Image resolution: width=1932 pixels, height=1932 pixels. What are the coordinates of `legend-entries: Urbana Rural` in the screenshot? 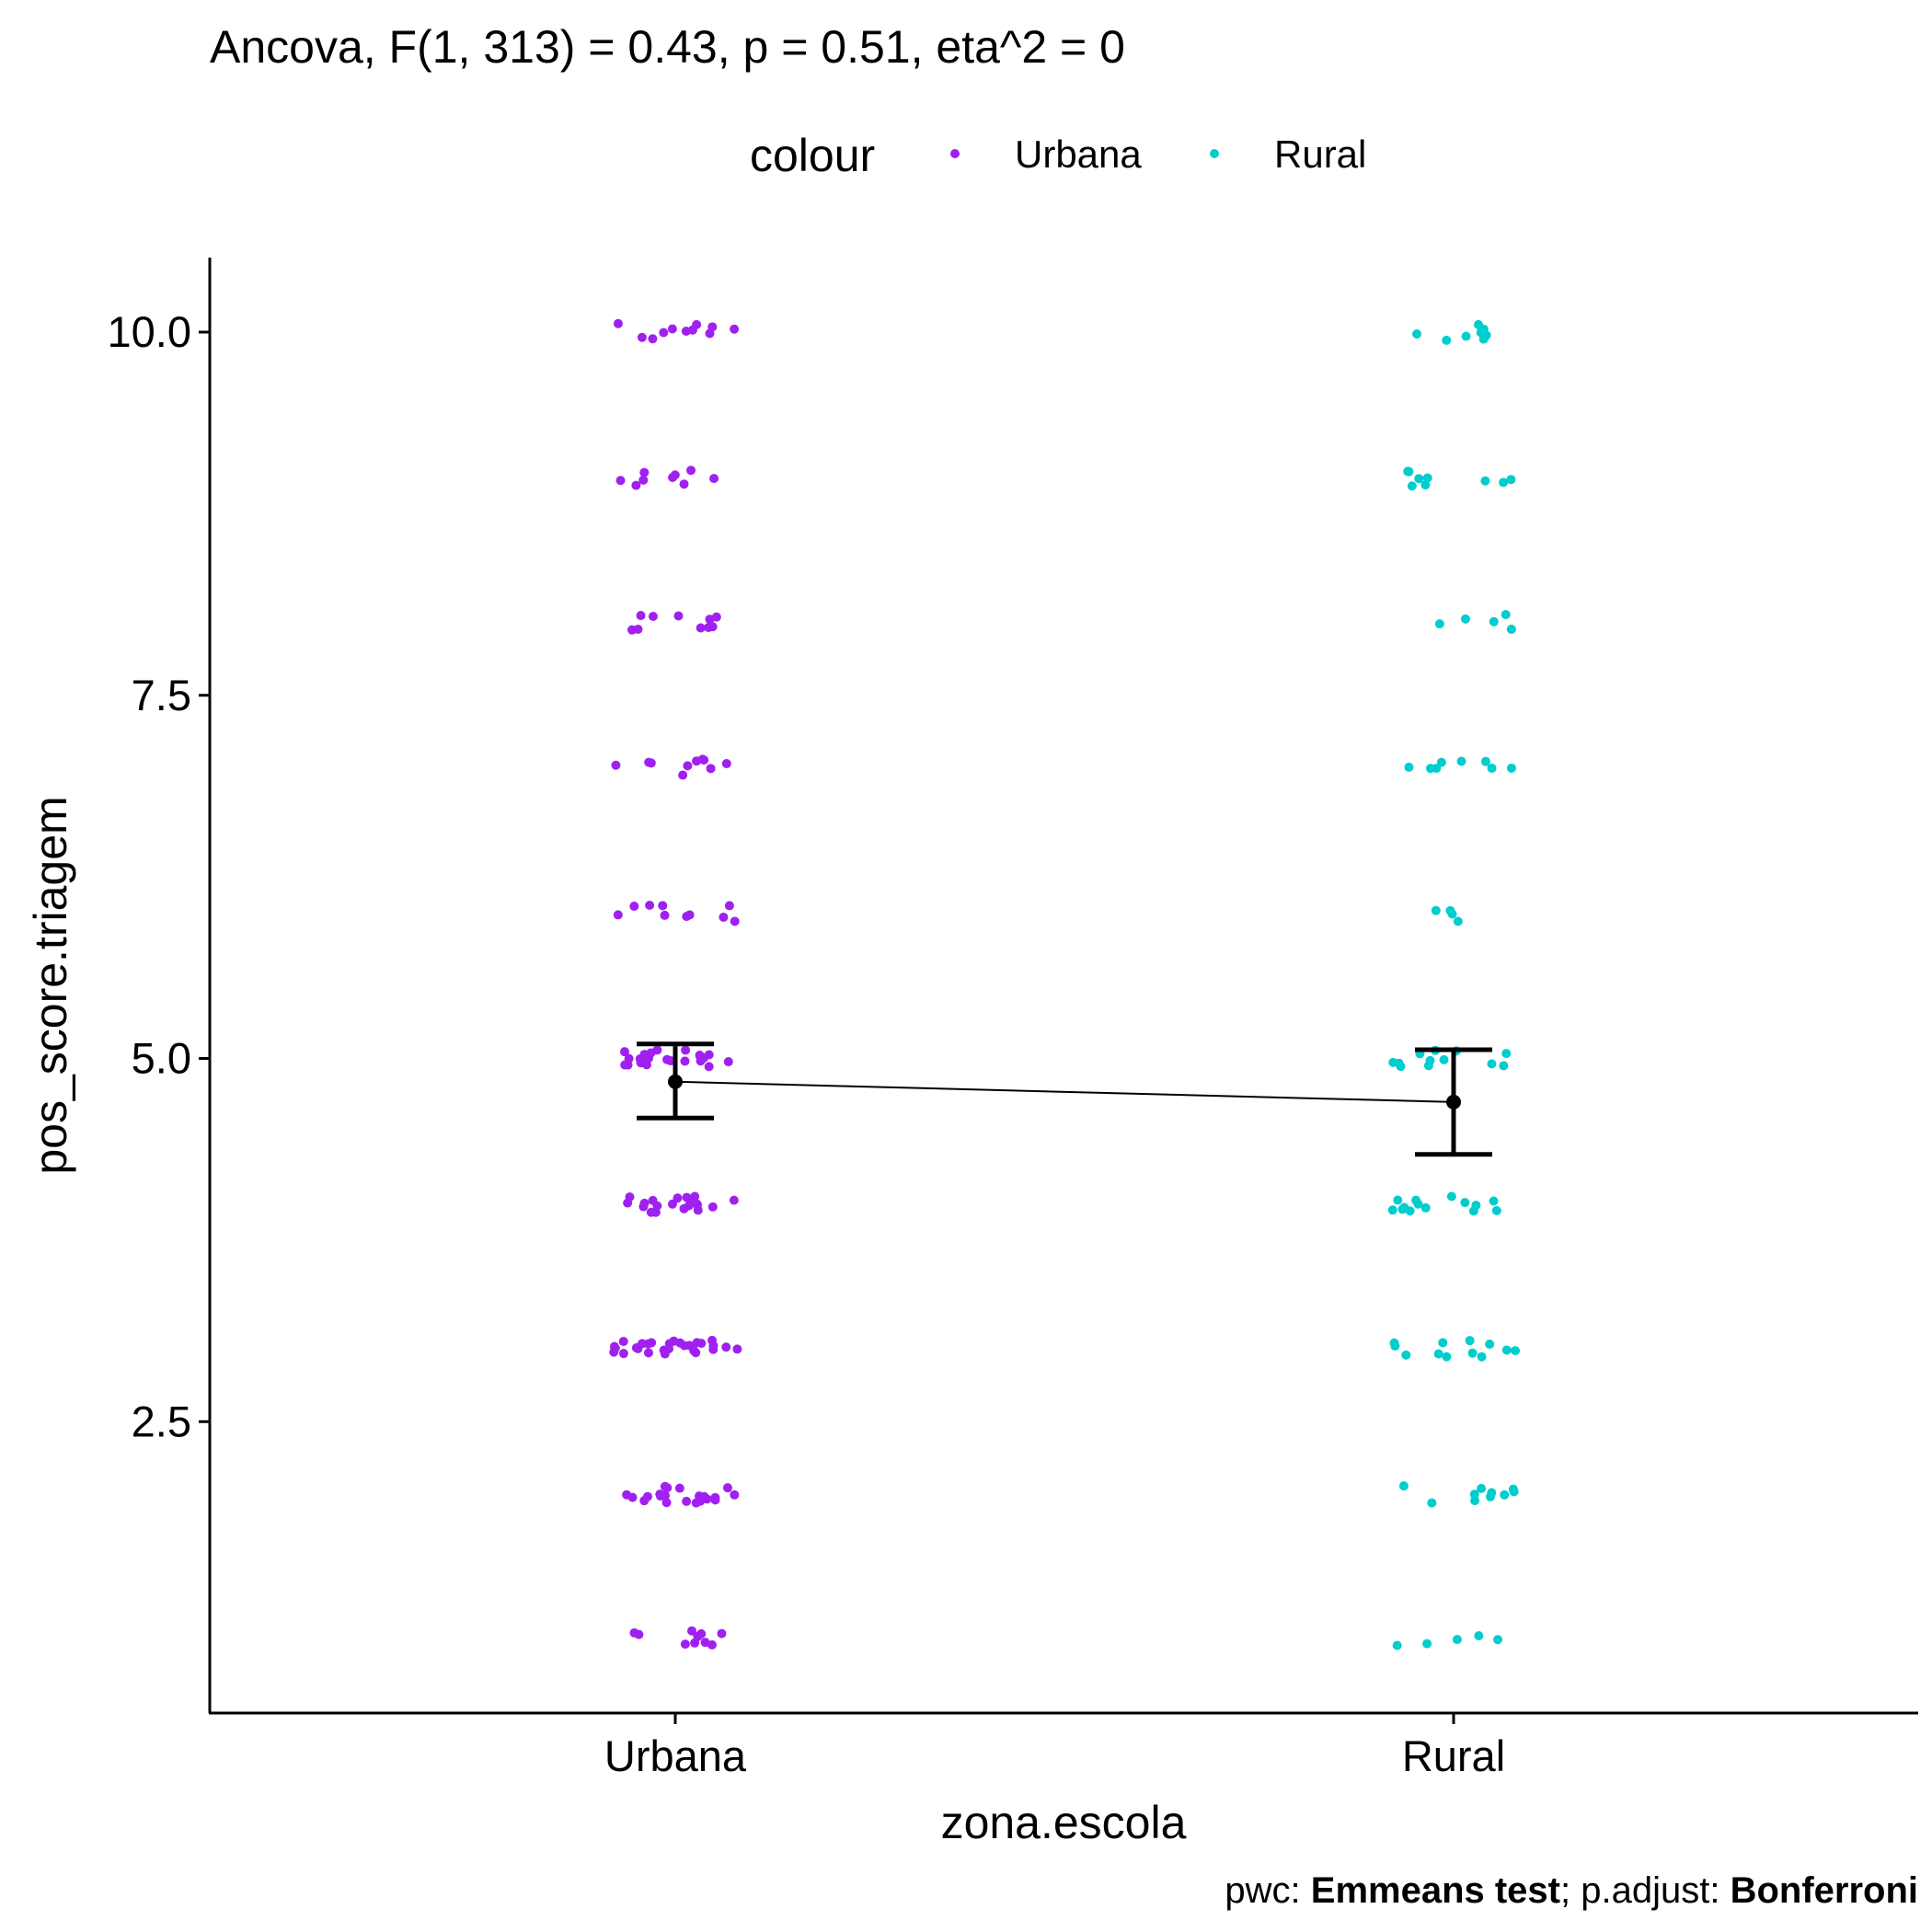 It's located at (1158, 154).